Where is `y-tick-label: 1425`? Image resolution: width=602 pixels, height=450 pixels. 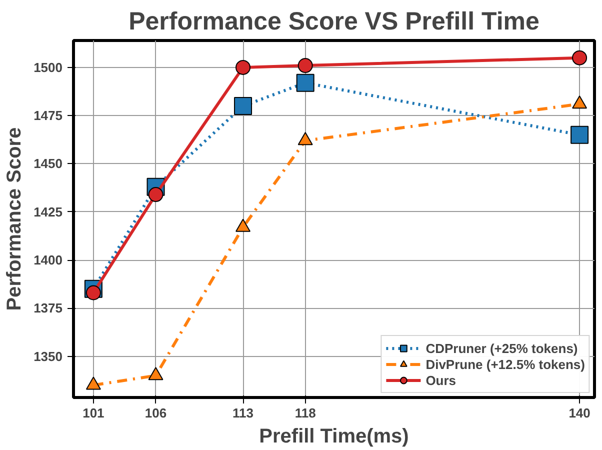 y-tick-label: 1425 is located at coordinates (48, 212).